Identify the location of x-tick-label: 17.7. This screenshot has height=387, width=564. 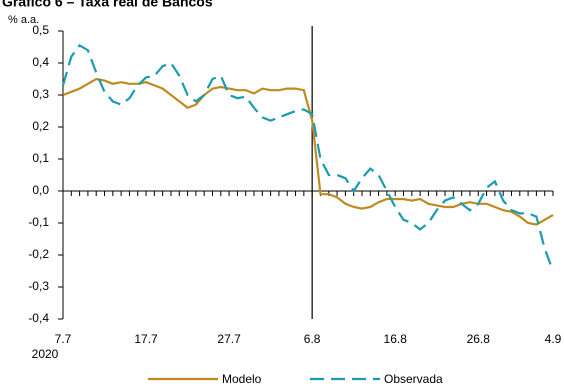
(146, 339).